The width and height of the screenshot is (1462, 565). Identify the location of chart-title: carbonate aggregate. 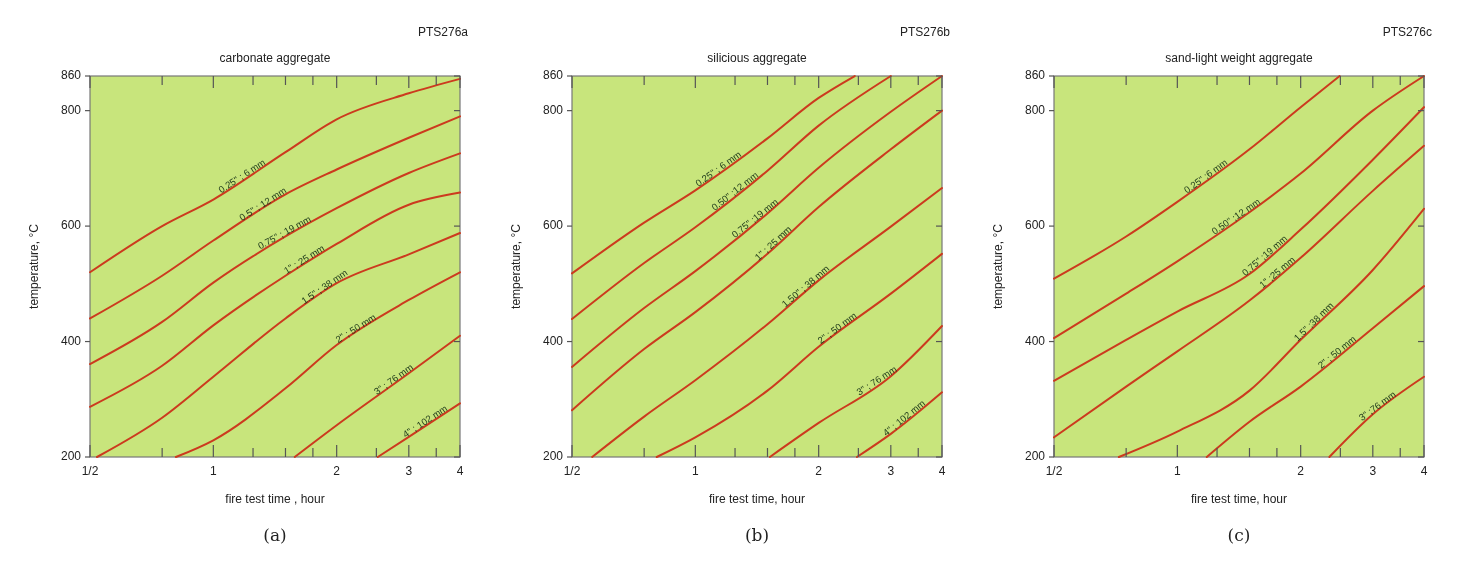
(275, 58).